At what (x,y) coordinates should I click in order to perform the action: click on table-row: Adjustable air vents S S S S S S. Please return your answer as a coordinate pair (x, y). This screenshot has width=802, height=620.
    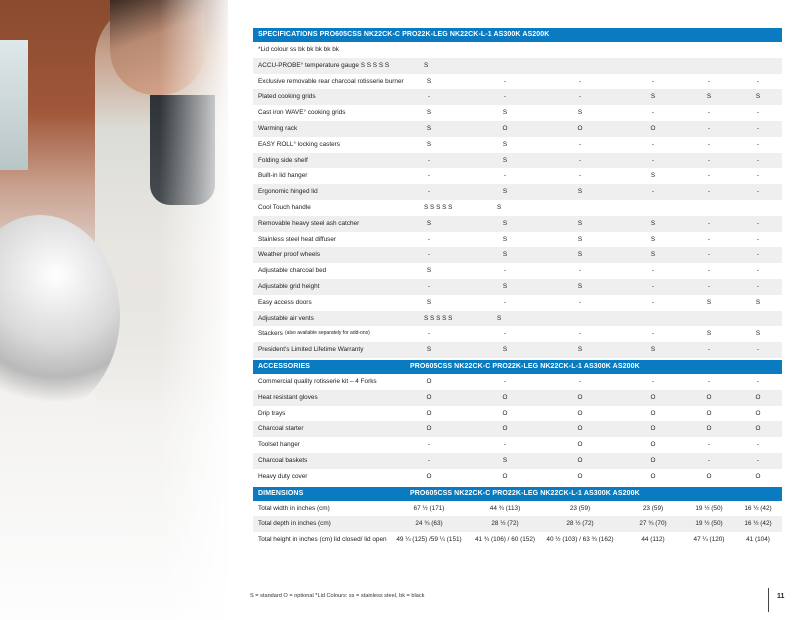
    Looking at the image, I should click on (517, 318).